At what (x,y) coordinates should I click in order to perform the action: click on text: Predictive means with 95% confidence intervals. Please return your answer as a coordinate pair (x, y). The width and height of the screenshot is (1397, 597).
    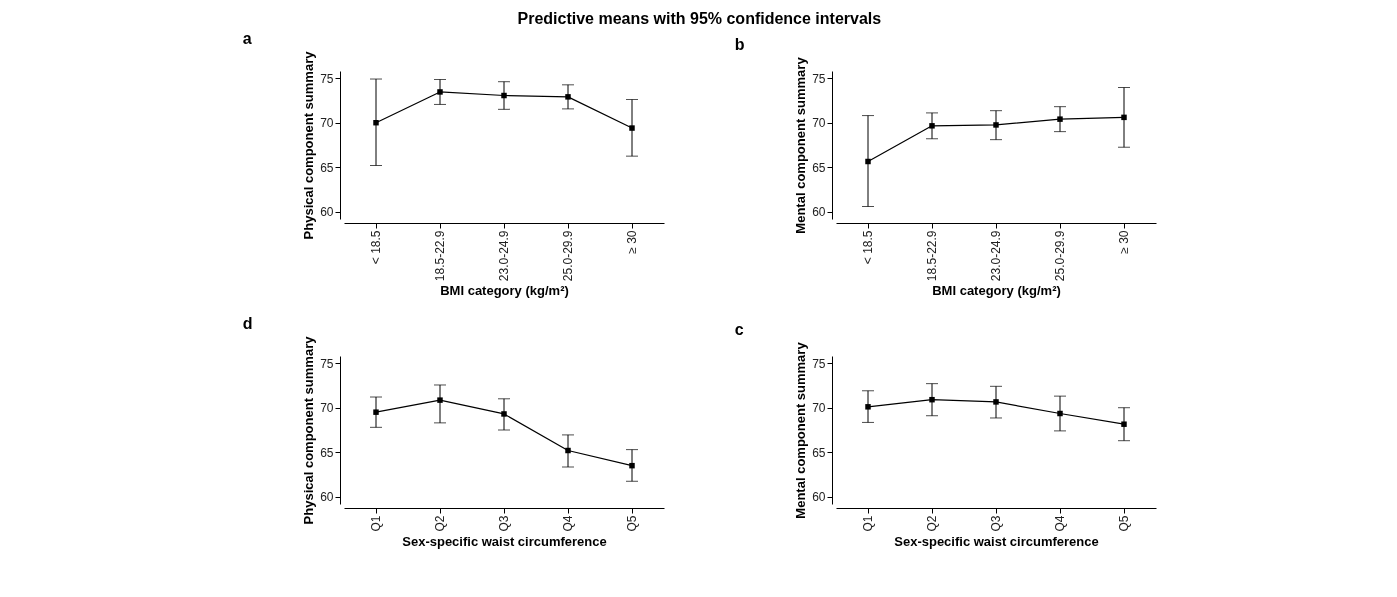
    Looking at the image, I should click on (698, 19).